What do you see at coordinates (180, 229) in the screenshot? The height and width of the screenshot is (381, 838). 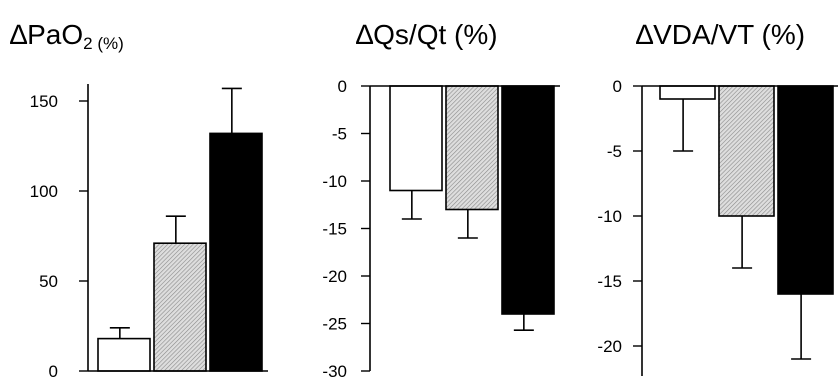 I see `bars-pao2` at bounding box center [180, 229].